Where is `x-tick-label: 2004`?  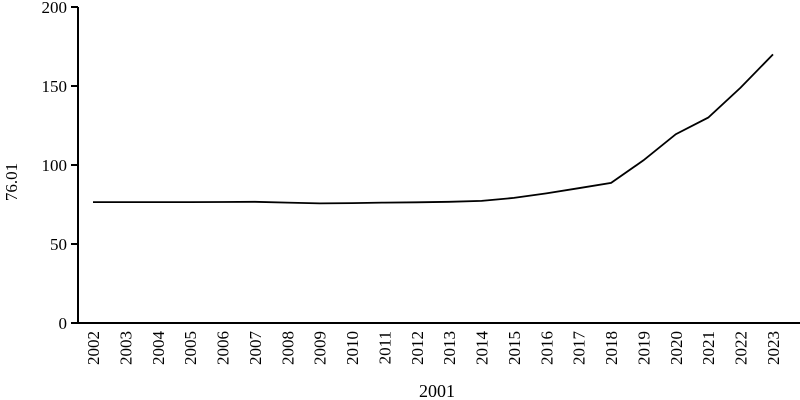
x-tick-label: 2004 is located at coordinates (158, 348).